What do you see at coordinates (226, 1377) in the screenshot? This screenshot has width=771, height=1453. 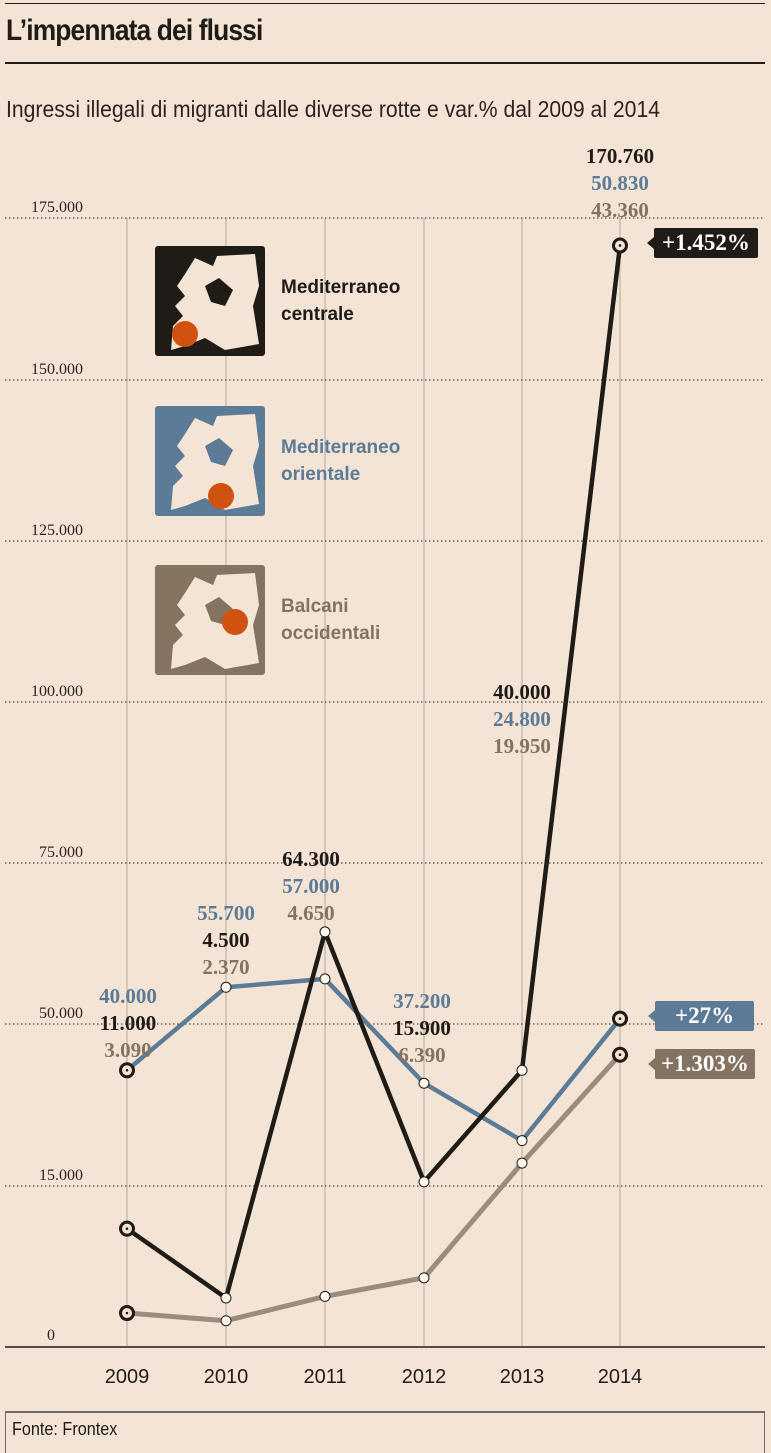 I see `x-tick-label: 2010` at bounding box center [226, 1377].